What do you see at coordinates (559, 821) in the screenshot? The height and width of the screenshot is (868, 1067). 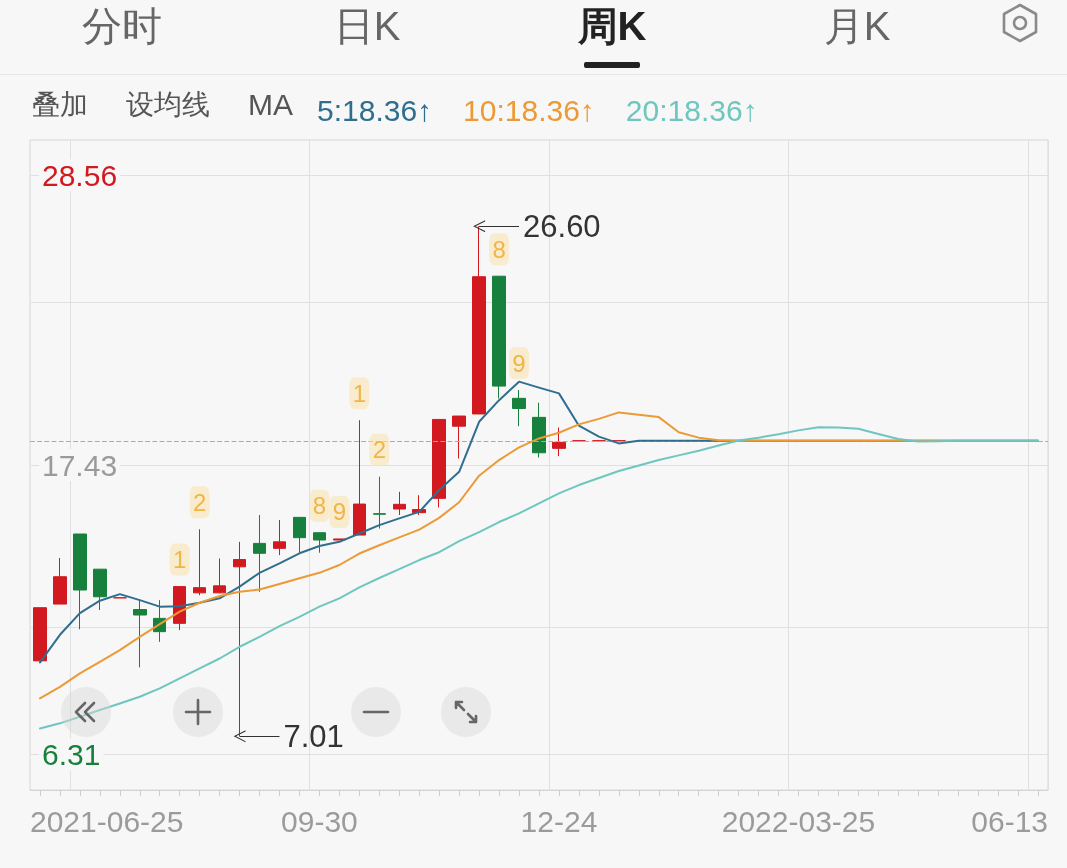 I see `x-tick-label: 12-24` at bounding box center [559, 821].